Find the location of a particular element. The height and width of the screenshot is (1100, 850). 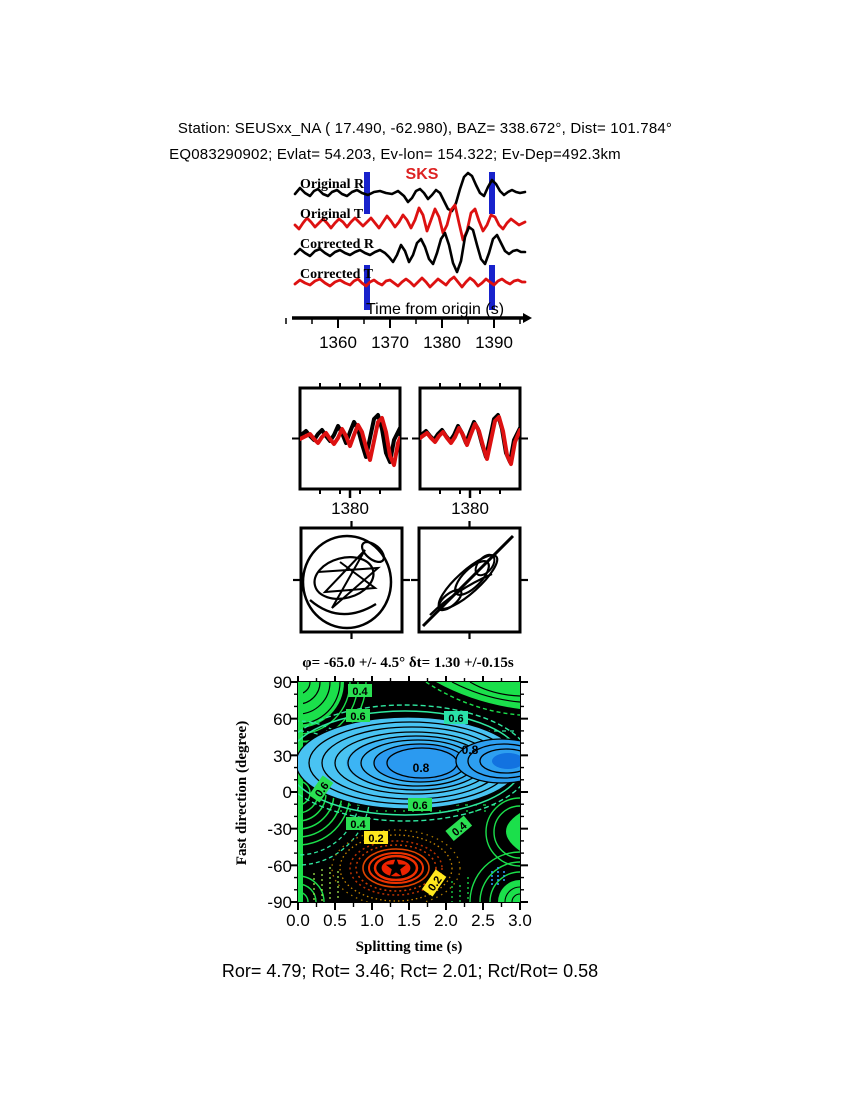

x-tick: 0.0 is located at coordinates (298, 920).